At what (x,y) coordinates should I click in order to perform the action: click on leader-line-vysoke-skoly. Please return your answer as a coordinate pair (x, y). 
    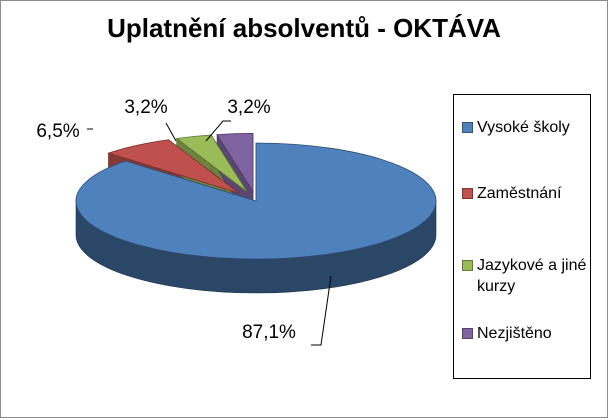
    Looking at the image, I should click on (321, 310).